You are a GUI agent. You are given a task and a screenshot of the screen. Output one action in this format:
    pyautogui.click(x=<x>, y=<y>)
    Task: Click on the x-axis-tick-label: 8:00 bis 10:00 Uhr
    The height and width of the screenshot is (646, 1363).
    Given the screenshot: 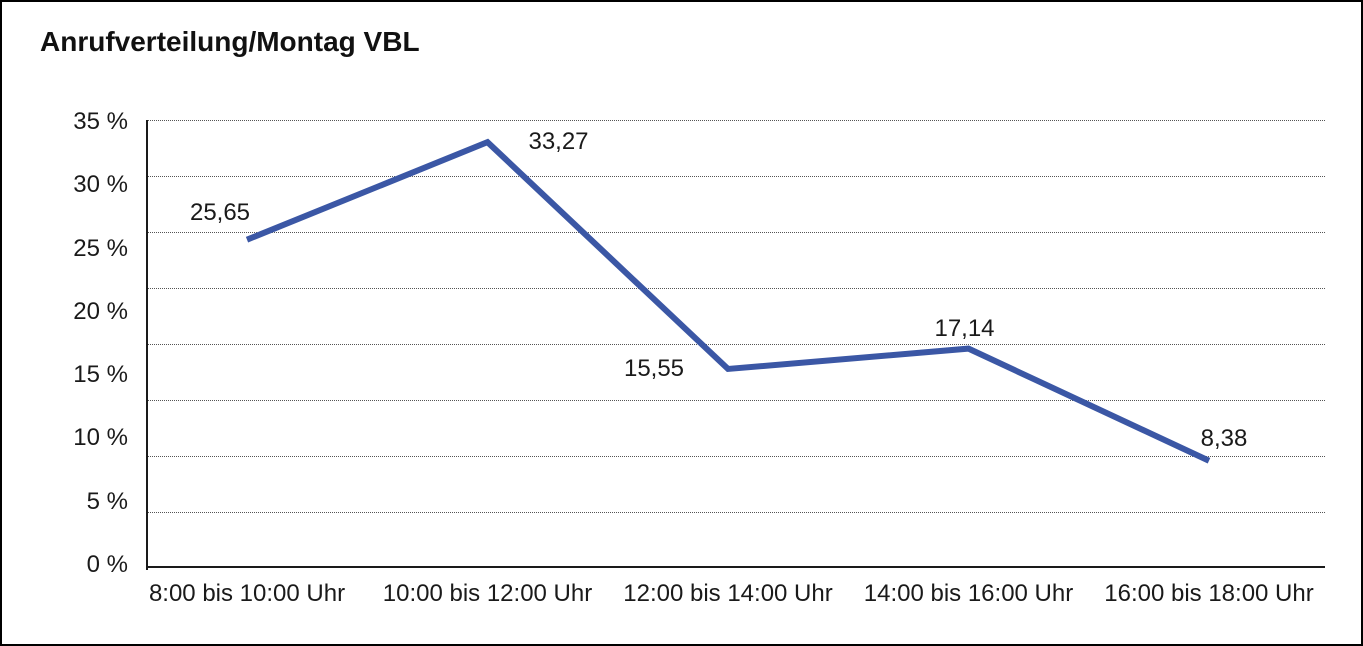 What is the action you would take?
    pyautogui.click(x=247, y=593)
    